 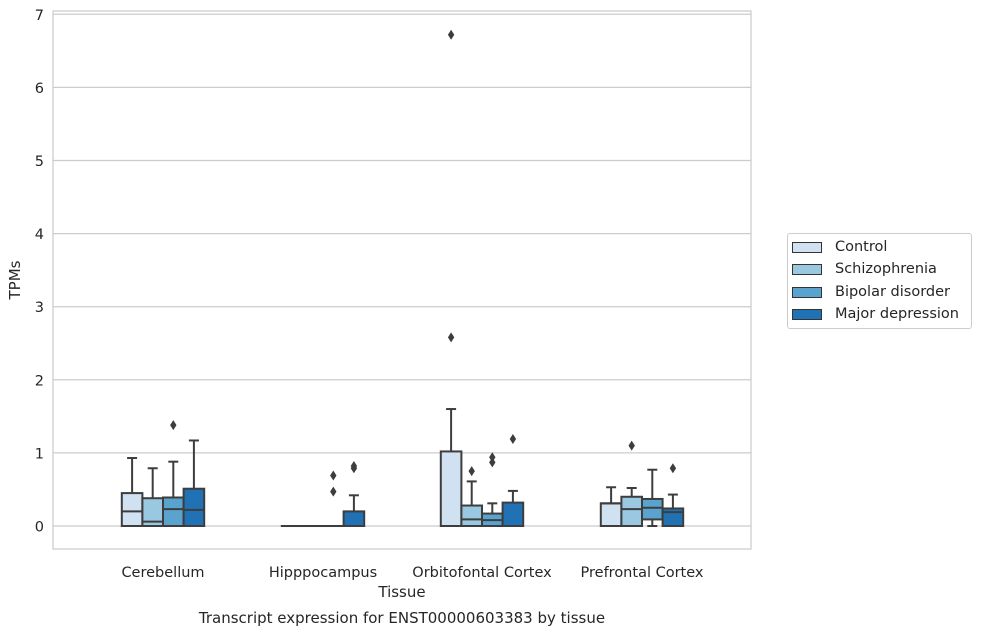 I want to click on y-axis-label: TPMs, so click(x=15, y=280).